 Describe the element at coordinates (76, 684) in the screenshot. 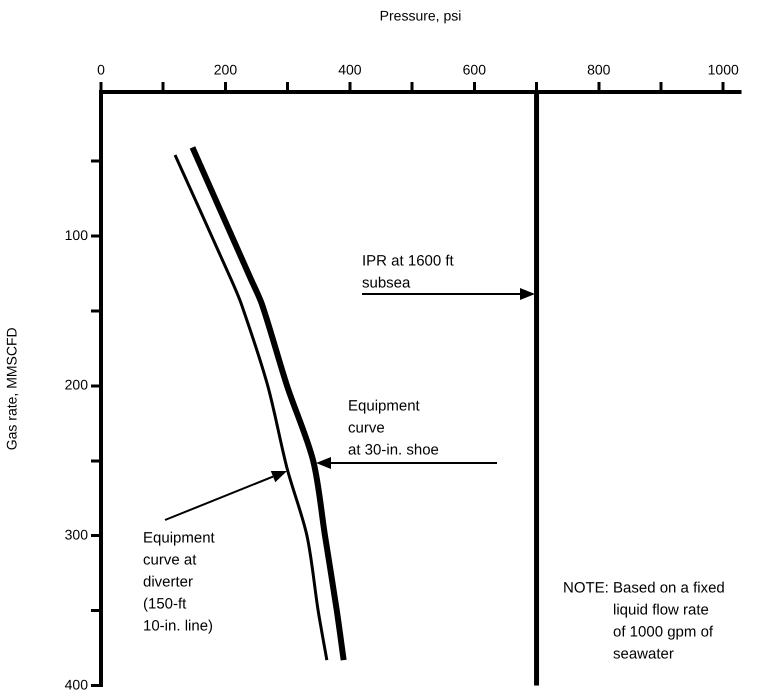

I see `y-tick-label: 400` at that location.